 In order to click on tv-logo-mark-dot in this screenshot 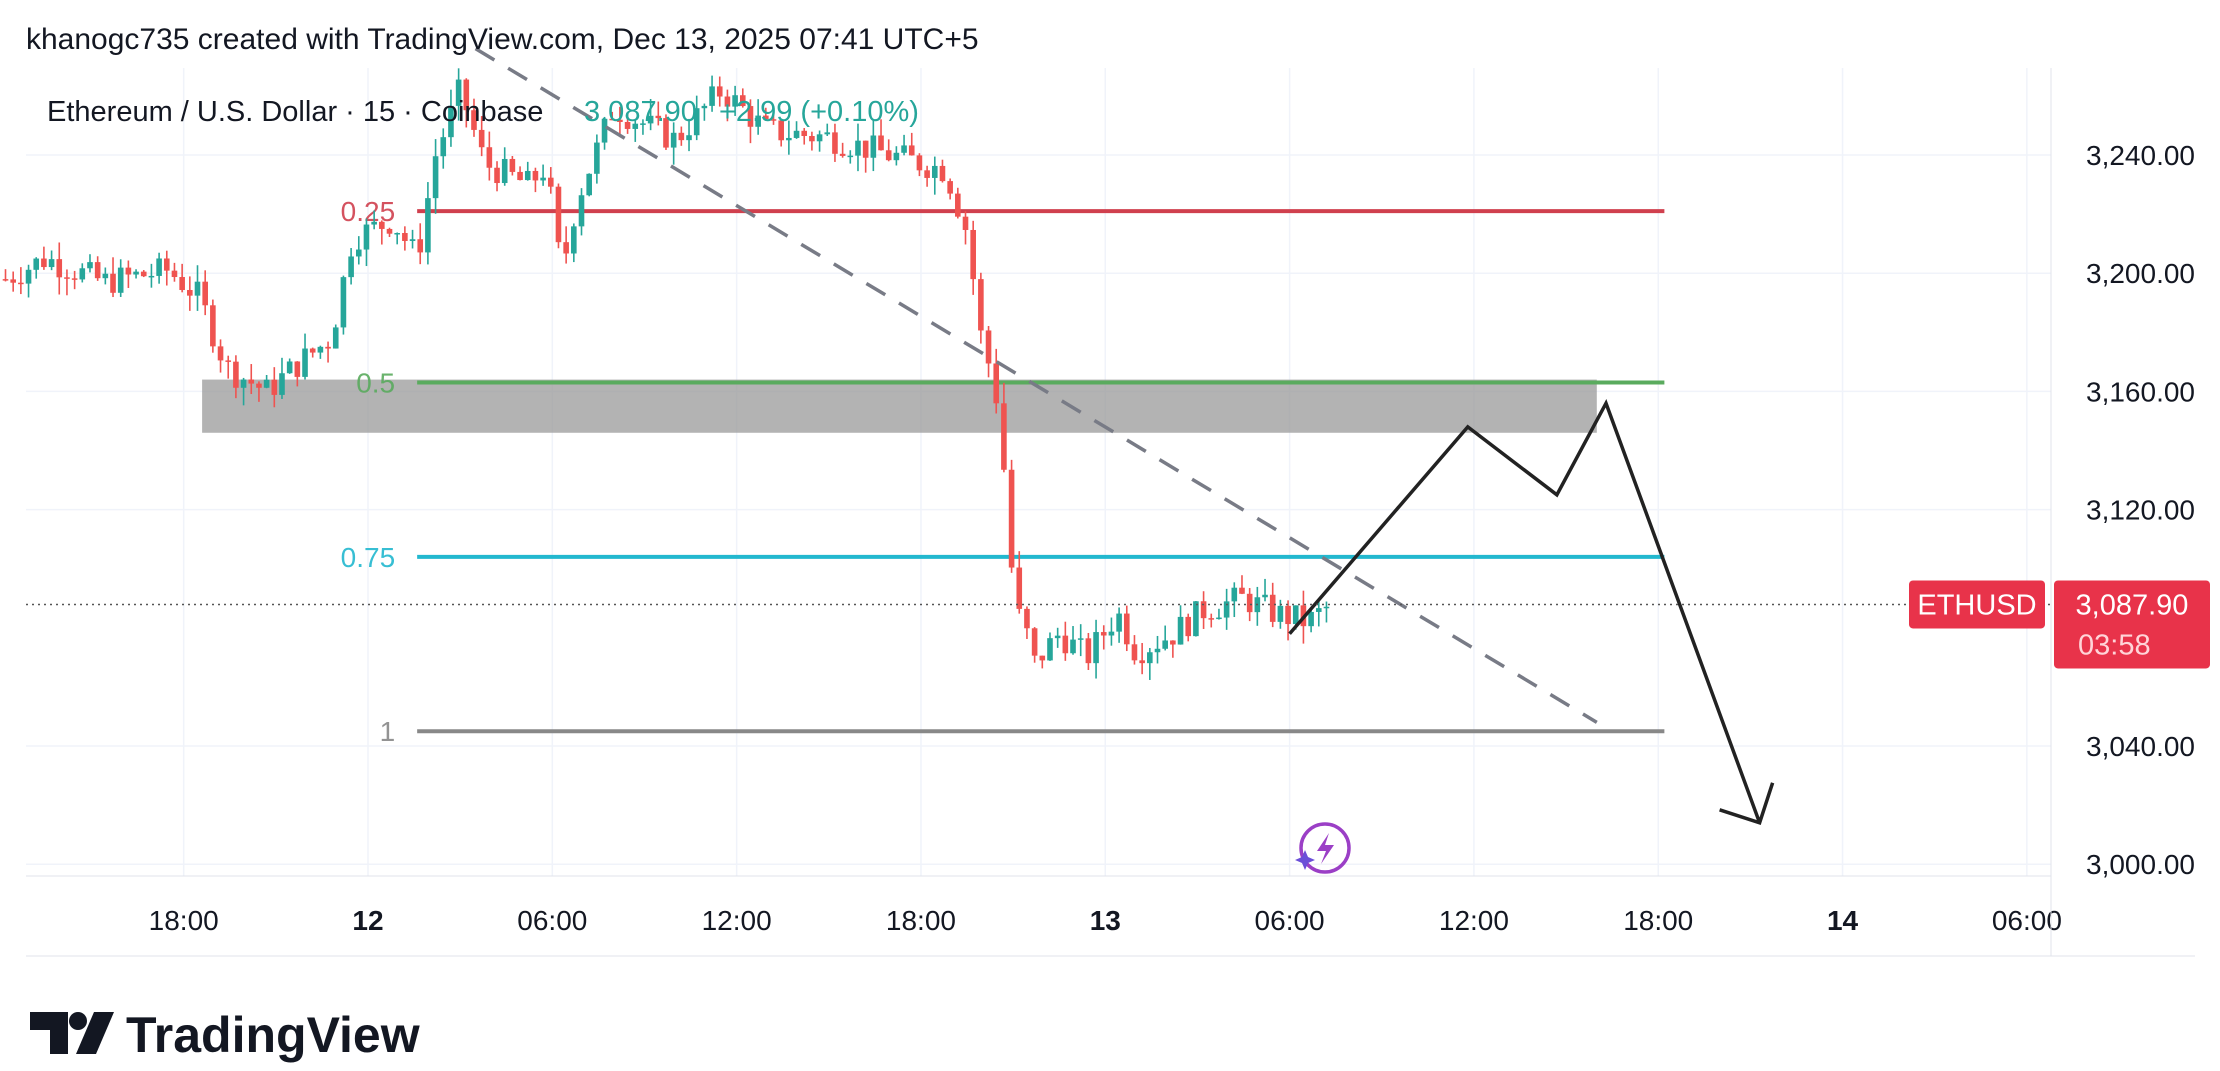, I will do `click(78, 1021)`.